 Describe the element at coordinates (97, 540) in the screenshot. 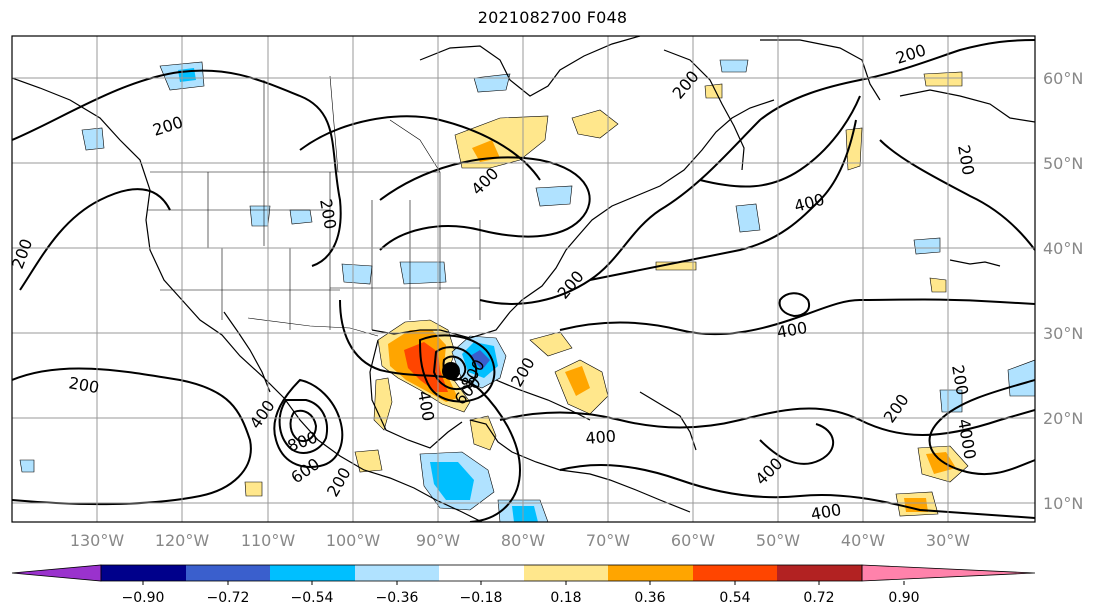

I see `lon-tick-label: 130°W` at that location.